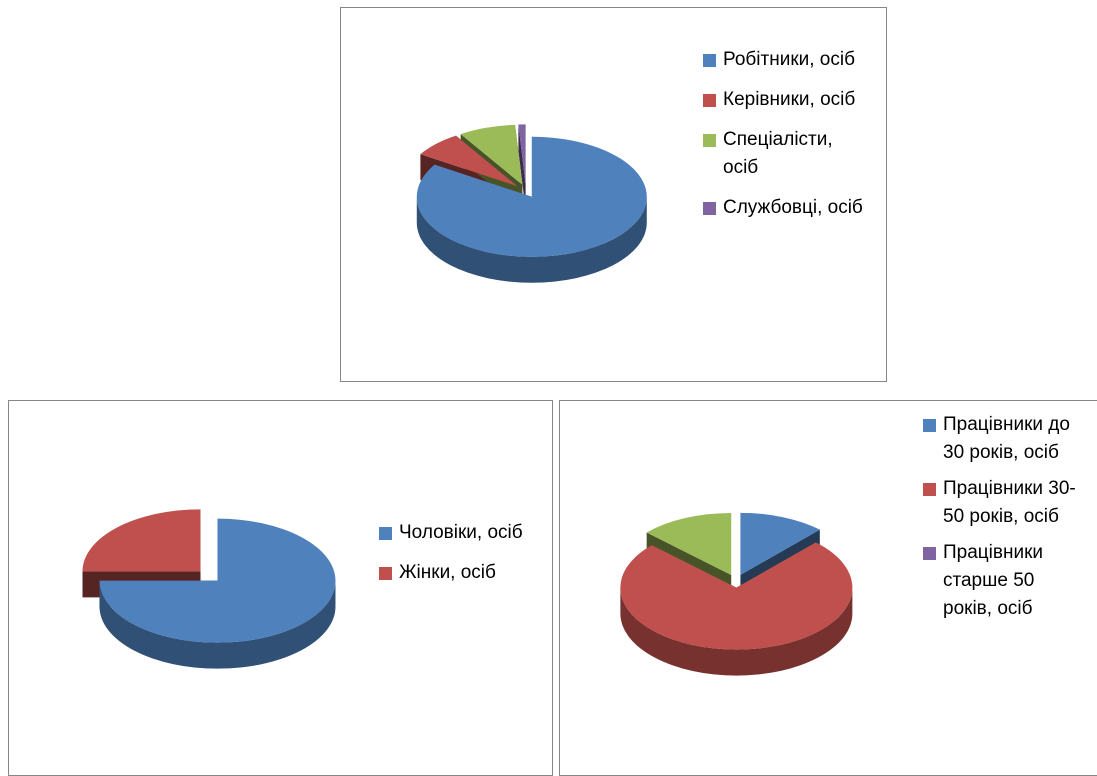 This screenshot has height=776, width=1097. I want to click on legend-item: Працівники старше 50 років, осіб, so click(1003, 581).